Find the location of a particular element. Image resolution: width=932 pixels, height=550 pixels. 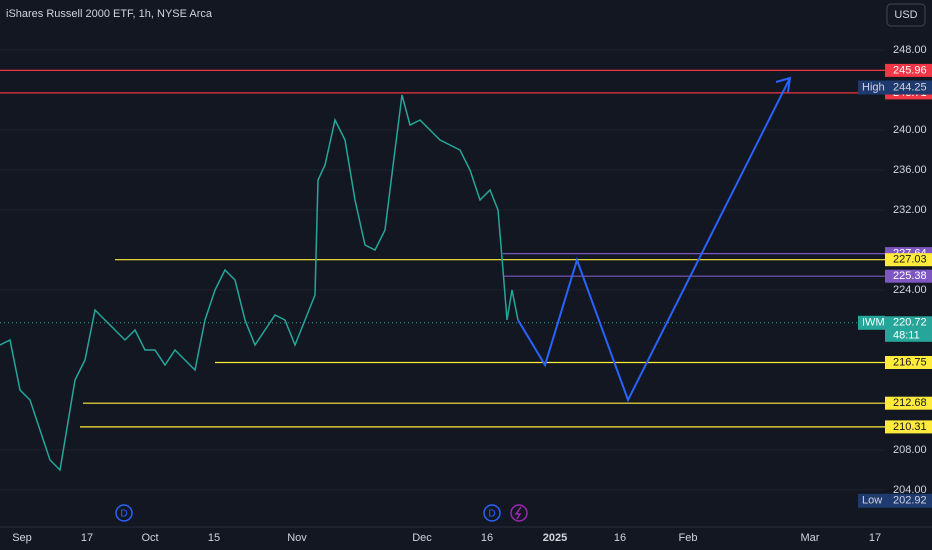

price-badge-label: 227.03 is located at coordinates (910, 260).